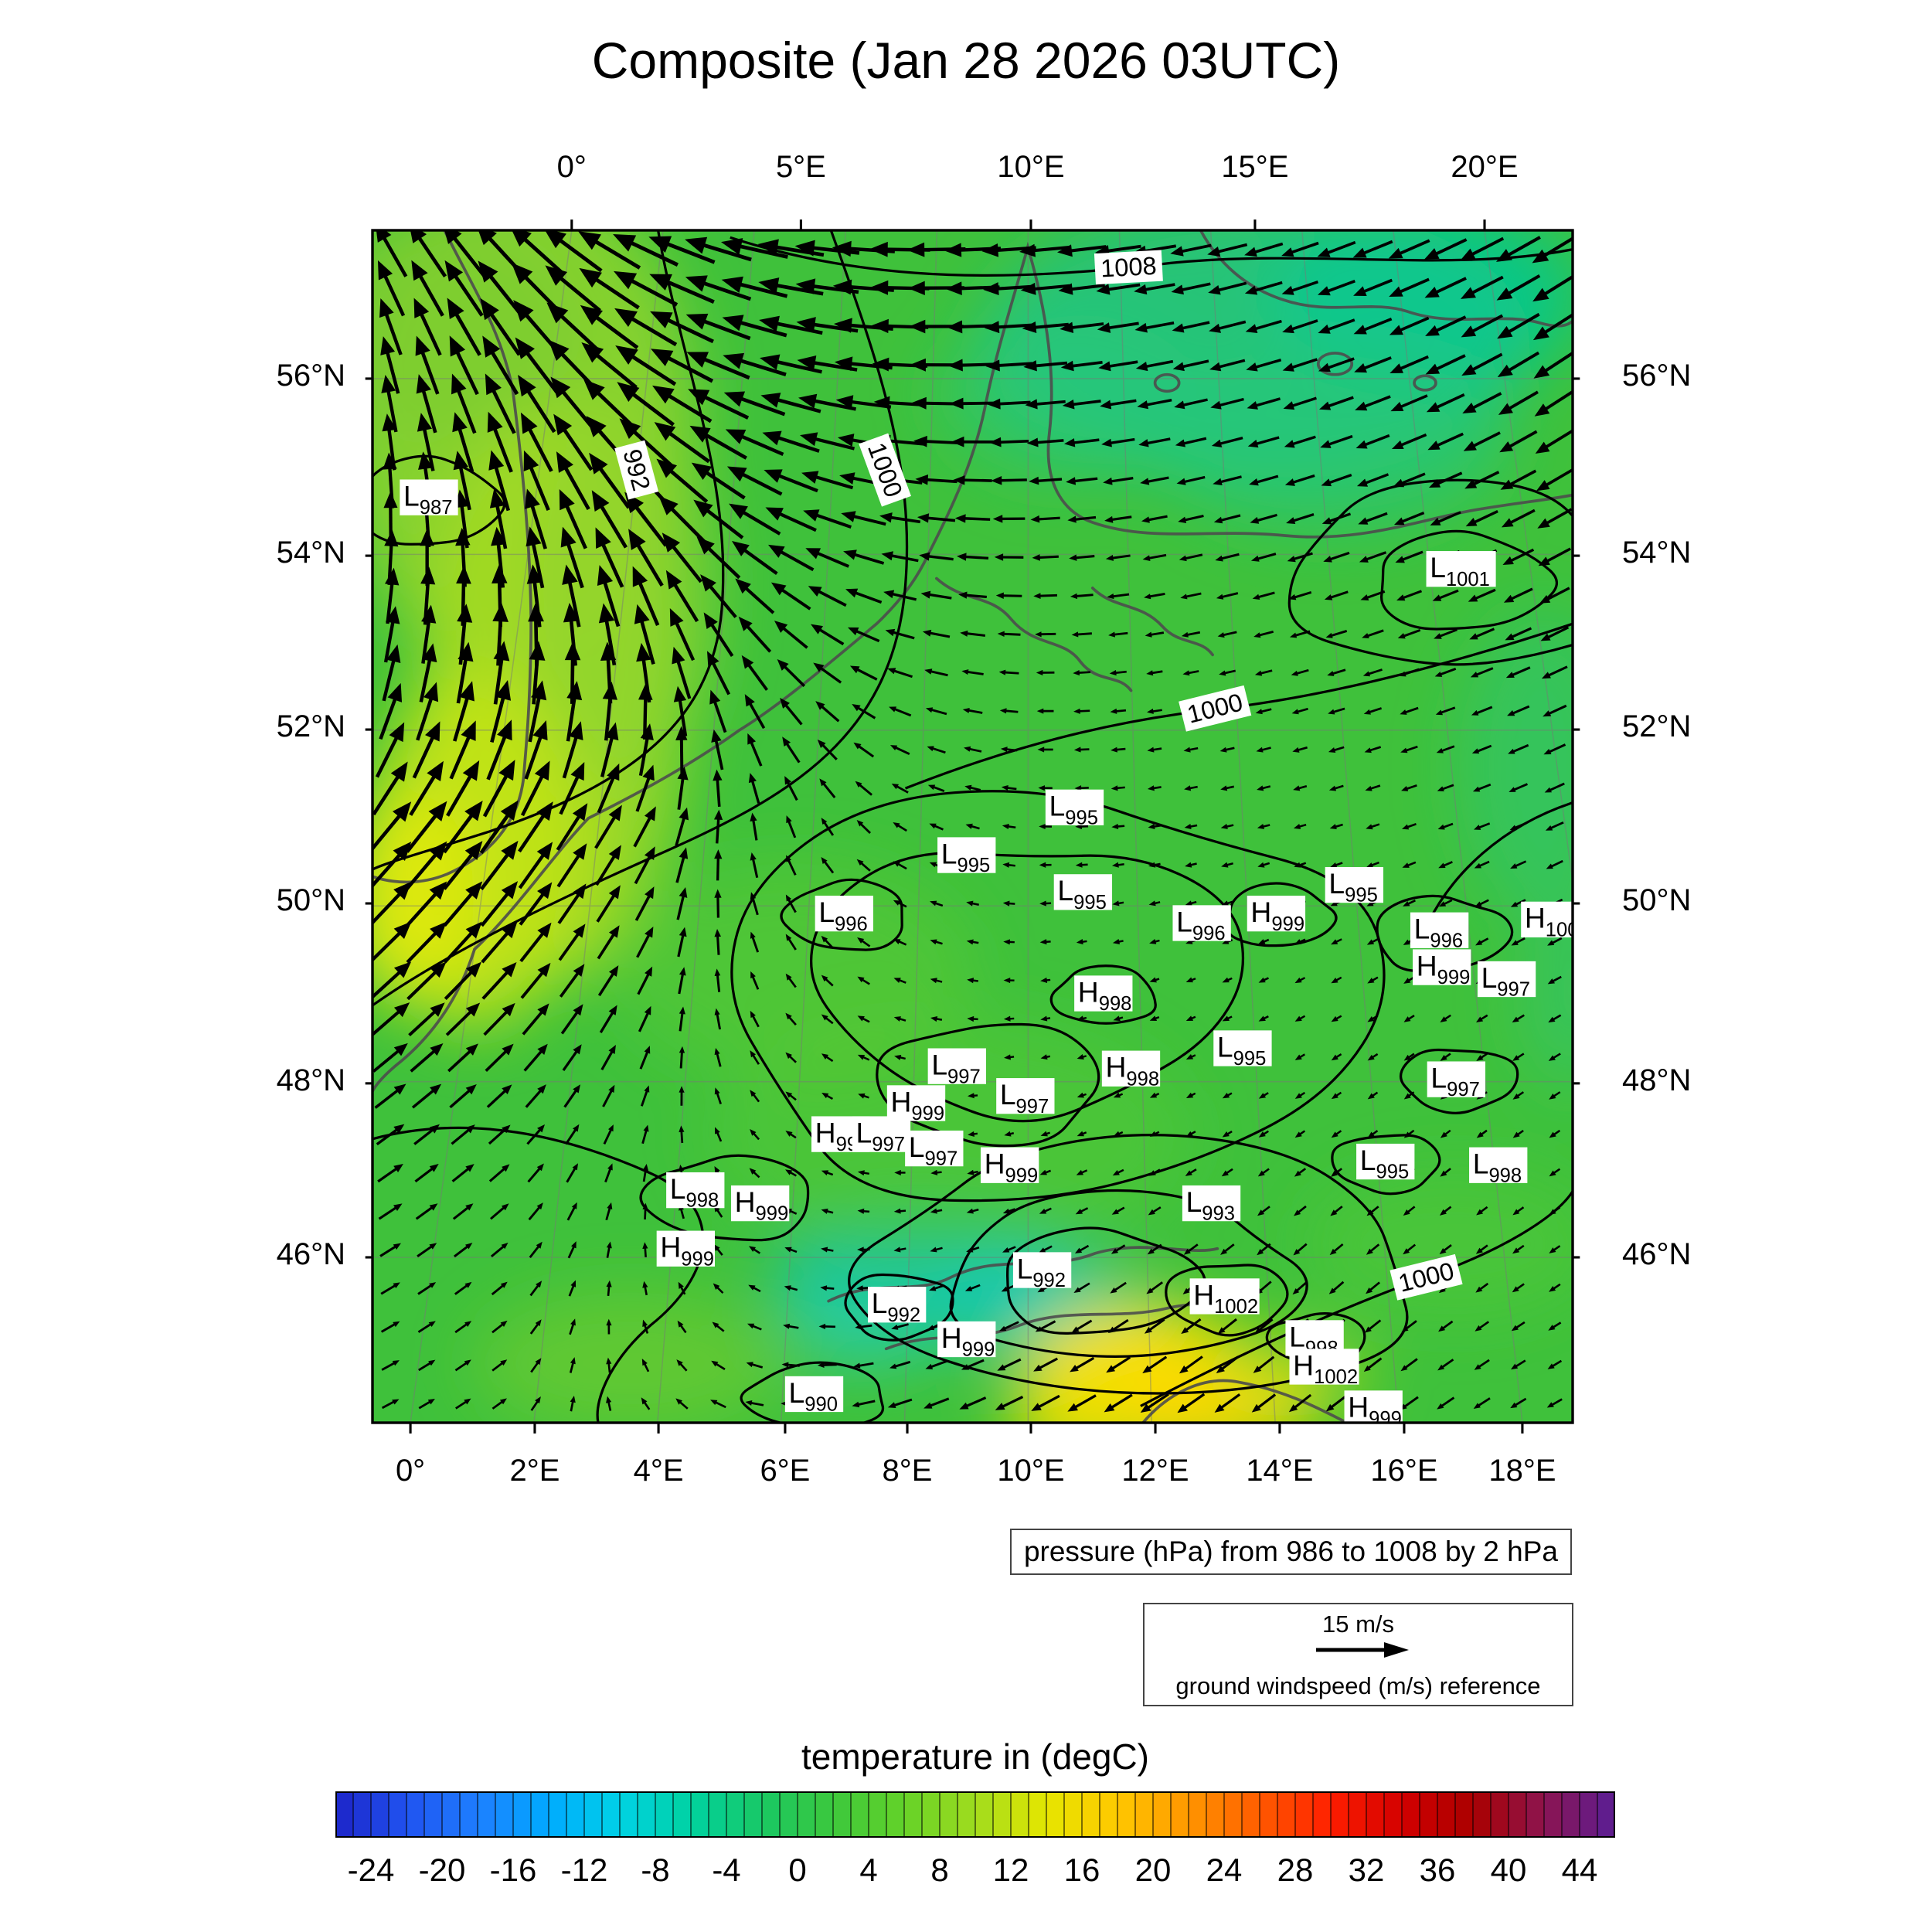 Image resolution: width=1932 pixels, height=1932 pixels. I want to click on colorbar-tick-label: 36, so click(1438, 1870).